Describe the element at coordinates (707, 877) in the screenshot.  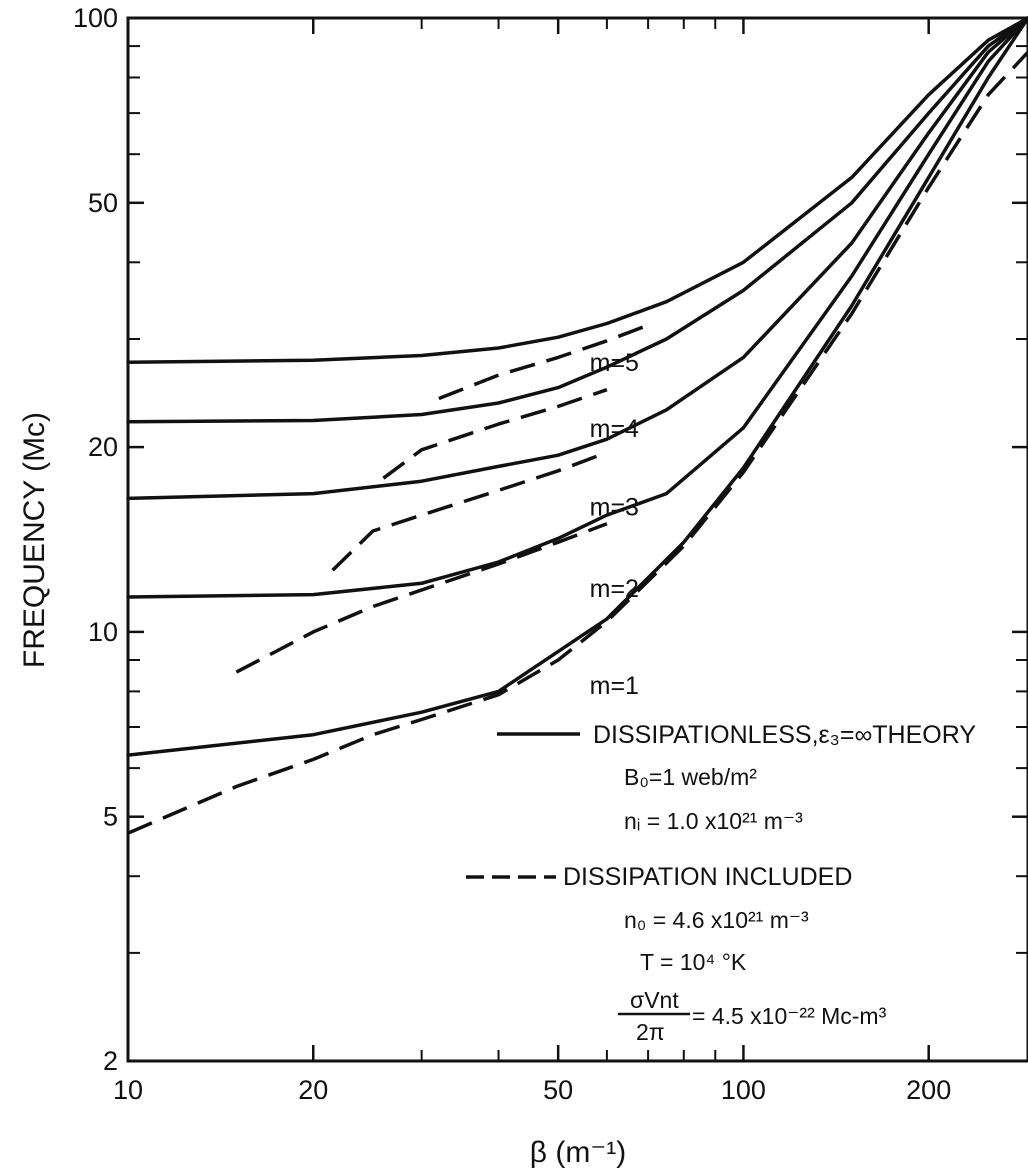
I see `legend-dashed-label: DISSIPATION INCLUDED` at that location.